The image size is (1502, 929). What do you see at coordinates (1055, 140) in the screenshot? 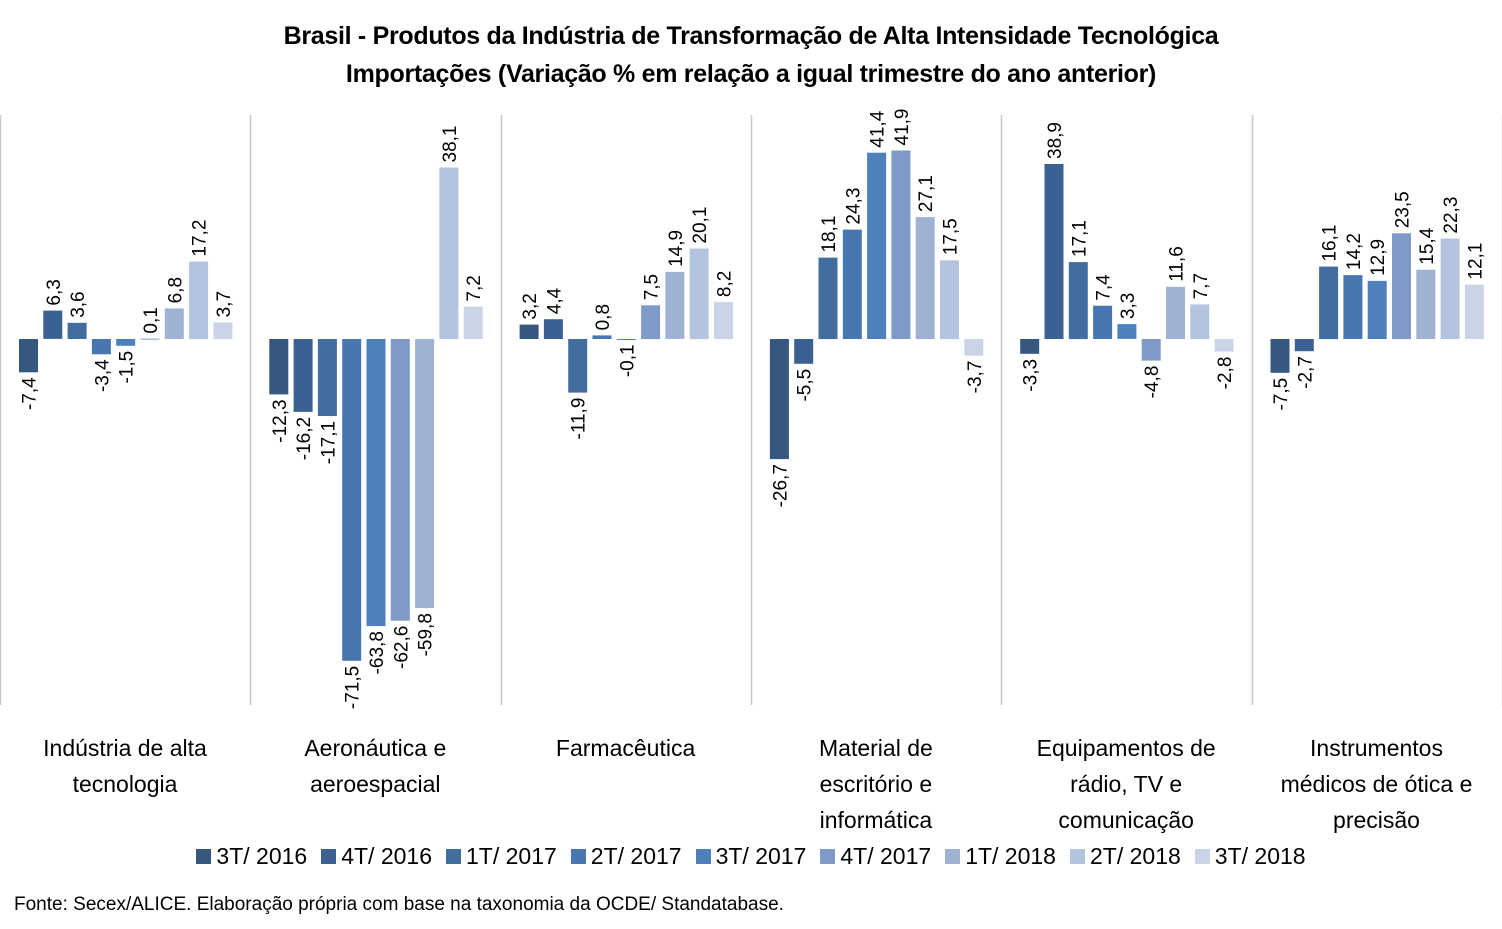
I see `data-label: 38,9` at bounding box center [1055, 140].